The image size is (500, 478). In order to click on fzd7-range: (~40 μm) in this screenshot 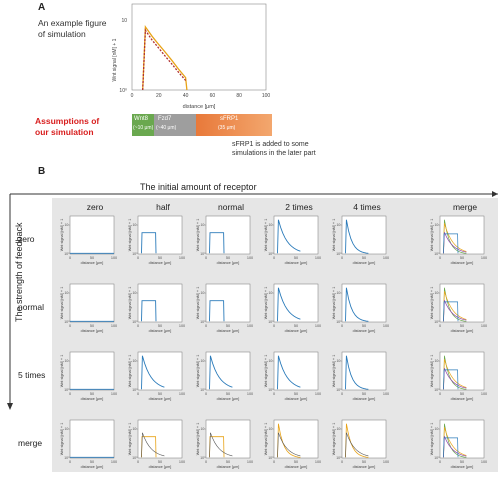, I will do `click(166, 128)`.